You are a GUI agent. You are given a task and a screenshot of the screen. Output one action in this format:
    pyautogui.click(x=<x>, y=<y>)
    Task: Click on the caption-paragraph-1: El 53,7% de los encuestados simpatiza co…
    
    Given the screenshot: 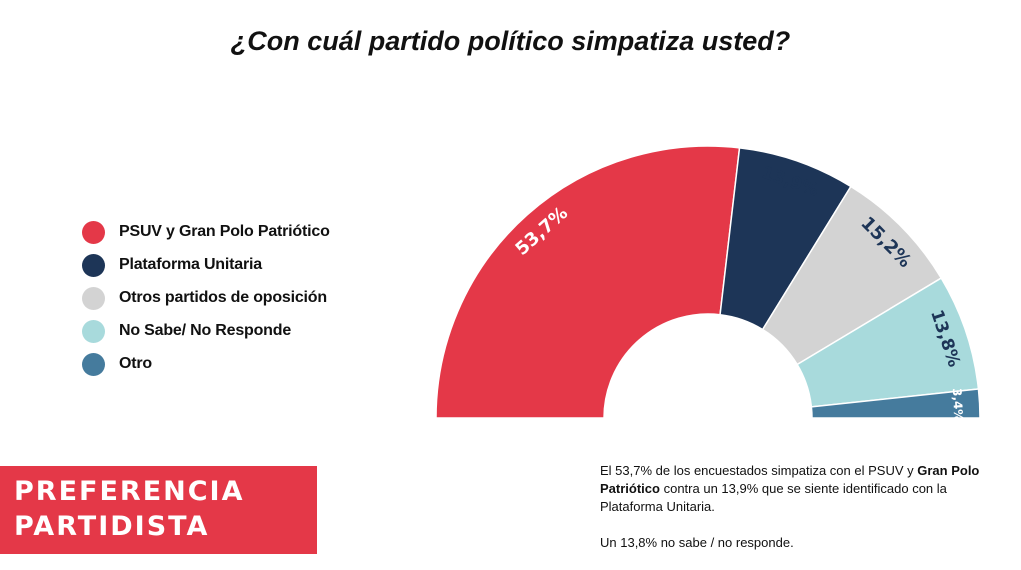 What is the action you would take?
    pyautogui.click(x=800, y=489)
    